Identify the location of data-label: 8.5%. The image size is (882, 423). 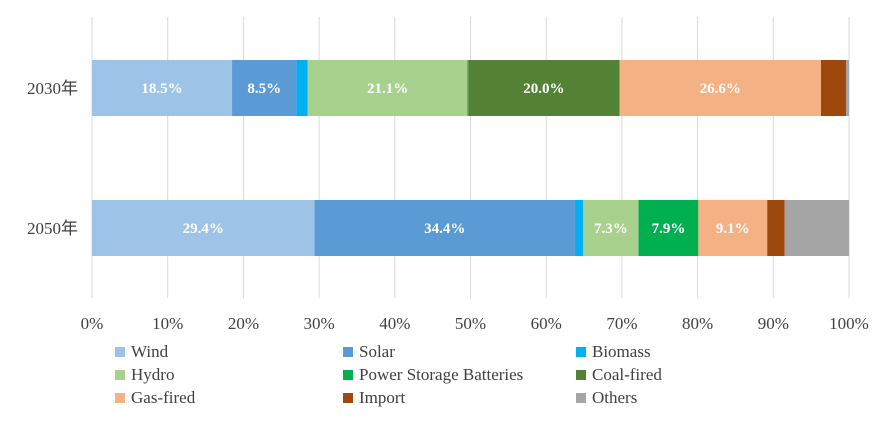
(264, 89).